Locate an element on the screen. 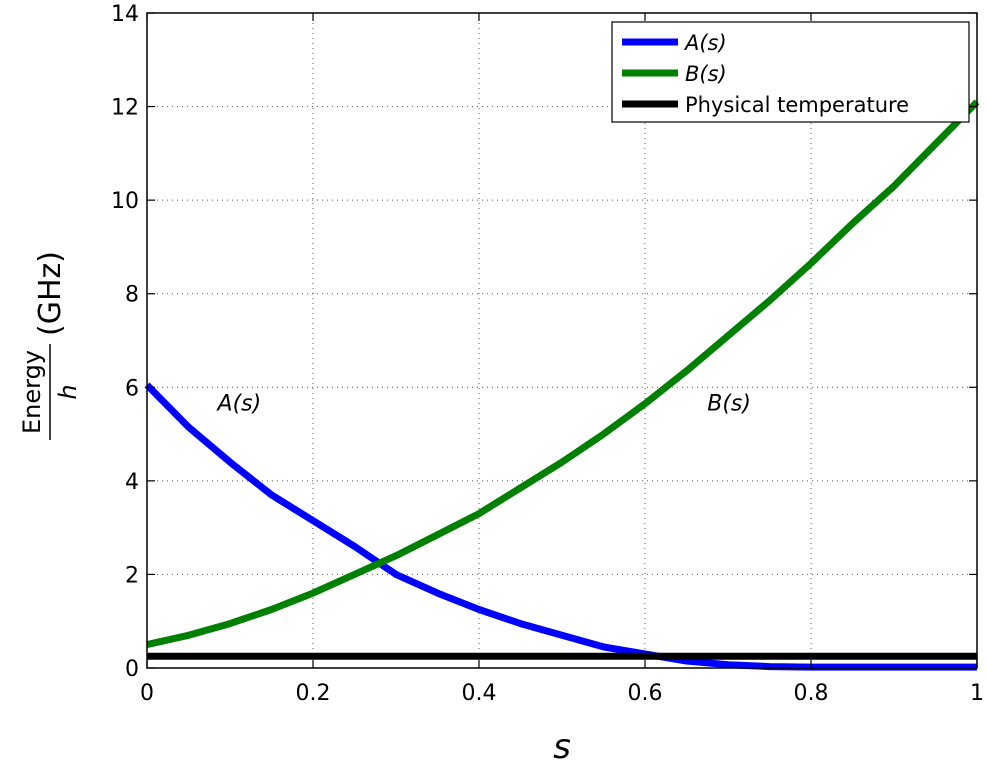 This screenshot has width=987, height=784. x-tick-label: 0 is located at coordinates (147, 693).